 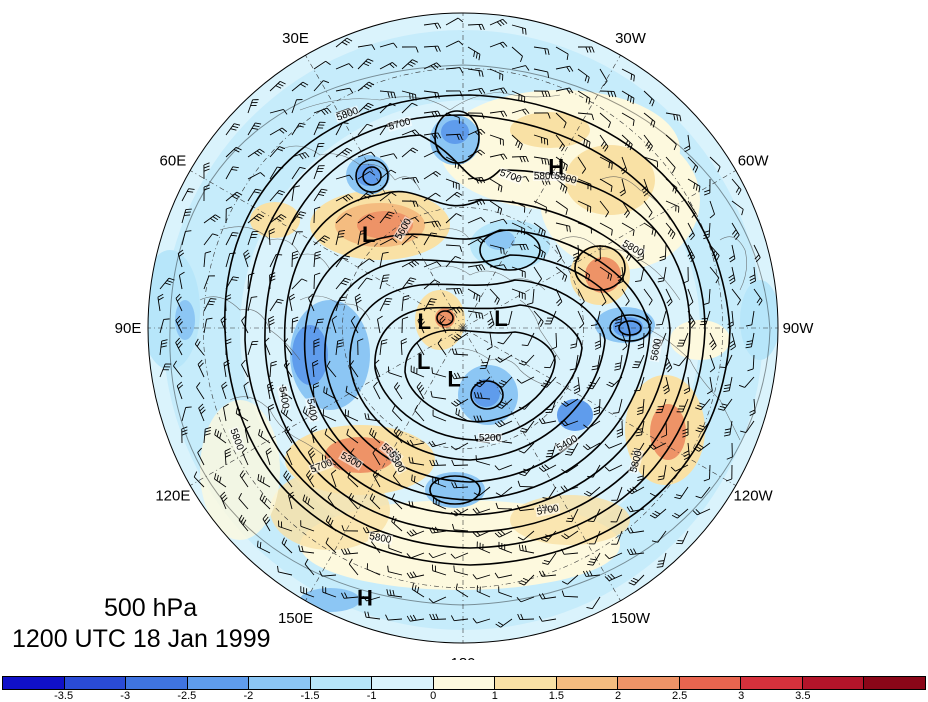 I want to click on colorbar-tick-label: 3, so click(x=741, y=696).